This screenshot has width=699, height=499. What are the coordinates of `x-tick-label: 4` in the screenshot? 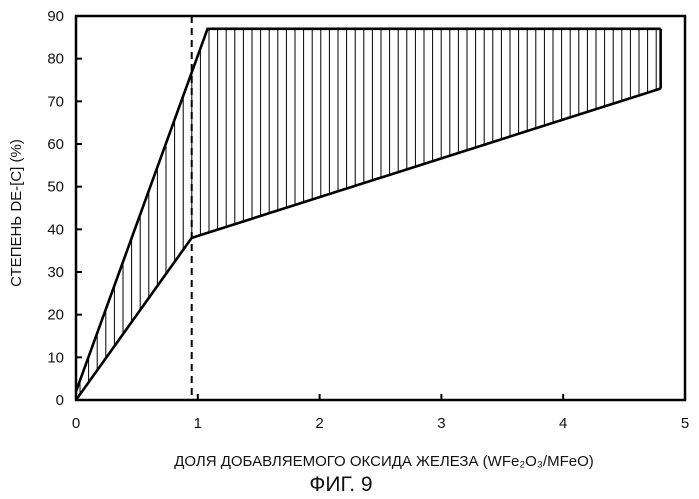 It's located at (563, 423).